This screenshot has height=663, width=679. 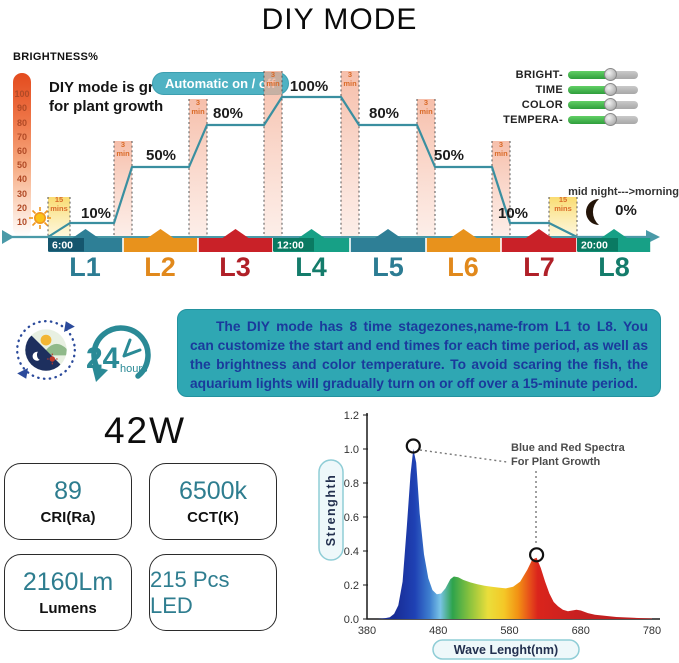 What do you see at coordinates (331, 510) in the screenshot?
I see `y-axis-label-pill: Strenghth` at bounding box center [331, 510].